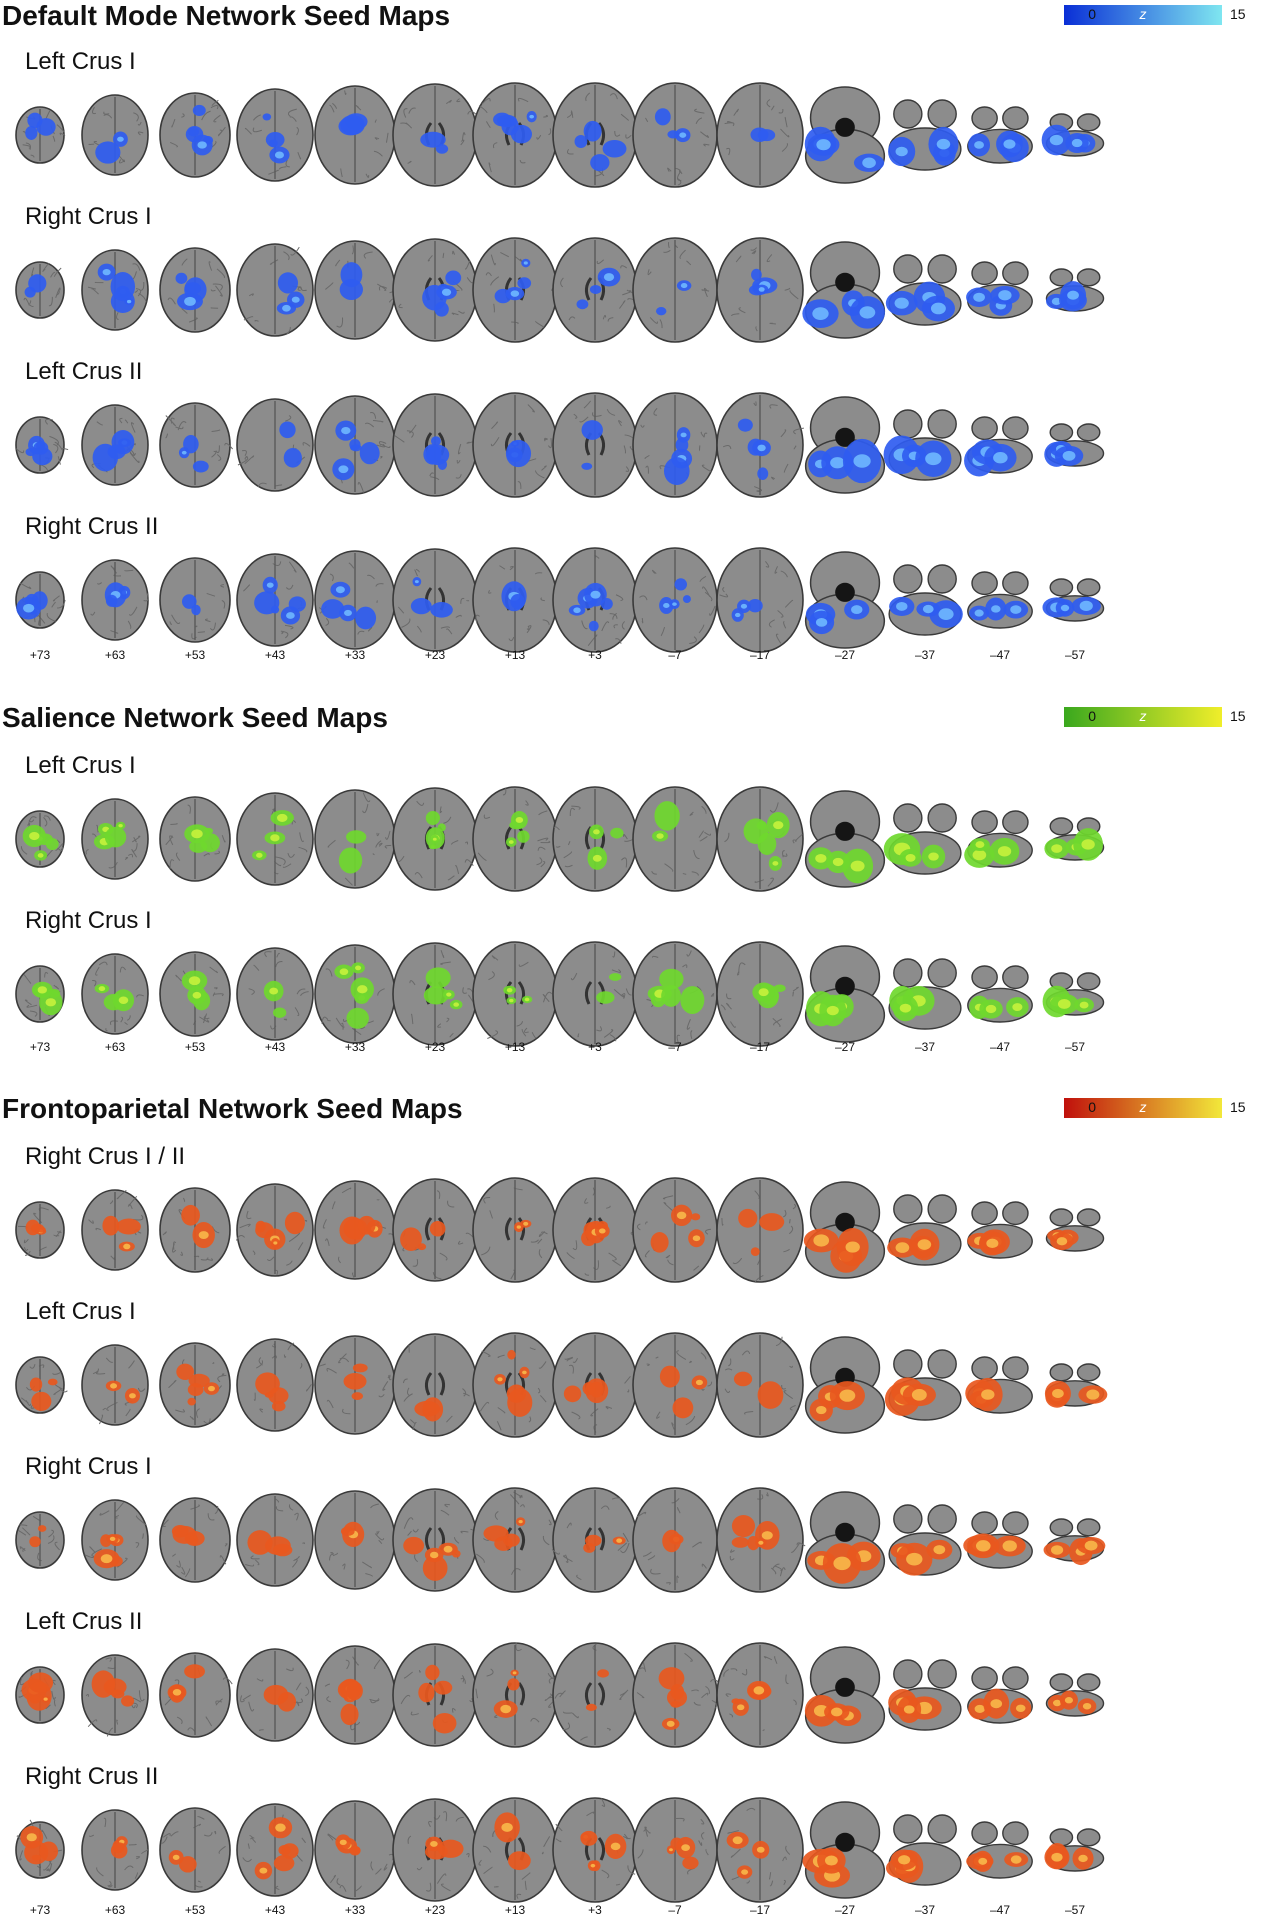 The width and height of the screenshot is (1278, 1920). I want to click on colorbar-label: z, so click(1143, 1107).